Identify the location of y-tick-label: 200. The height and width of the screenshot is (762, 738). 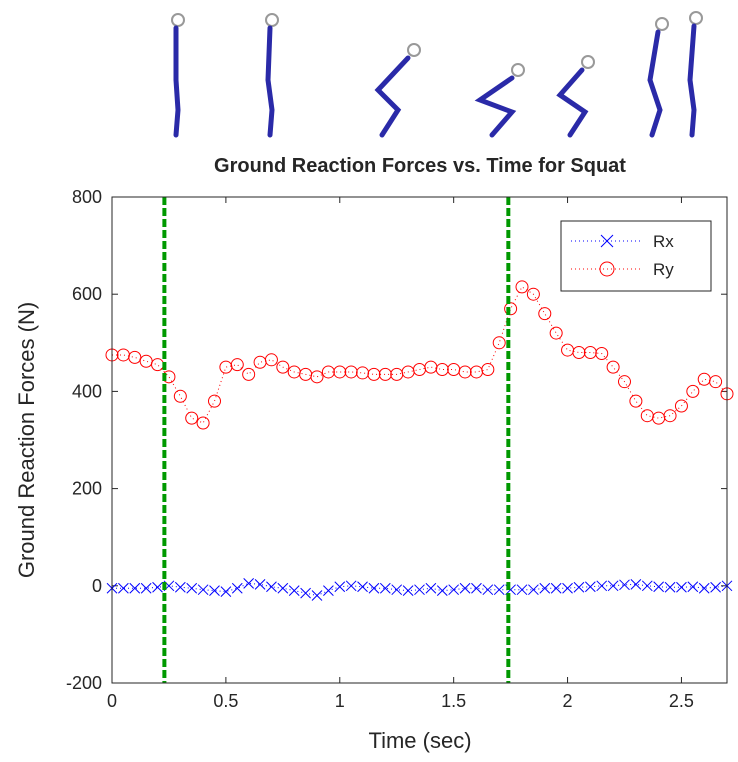
(87, 489).